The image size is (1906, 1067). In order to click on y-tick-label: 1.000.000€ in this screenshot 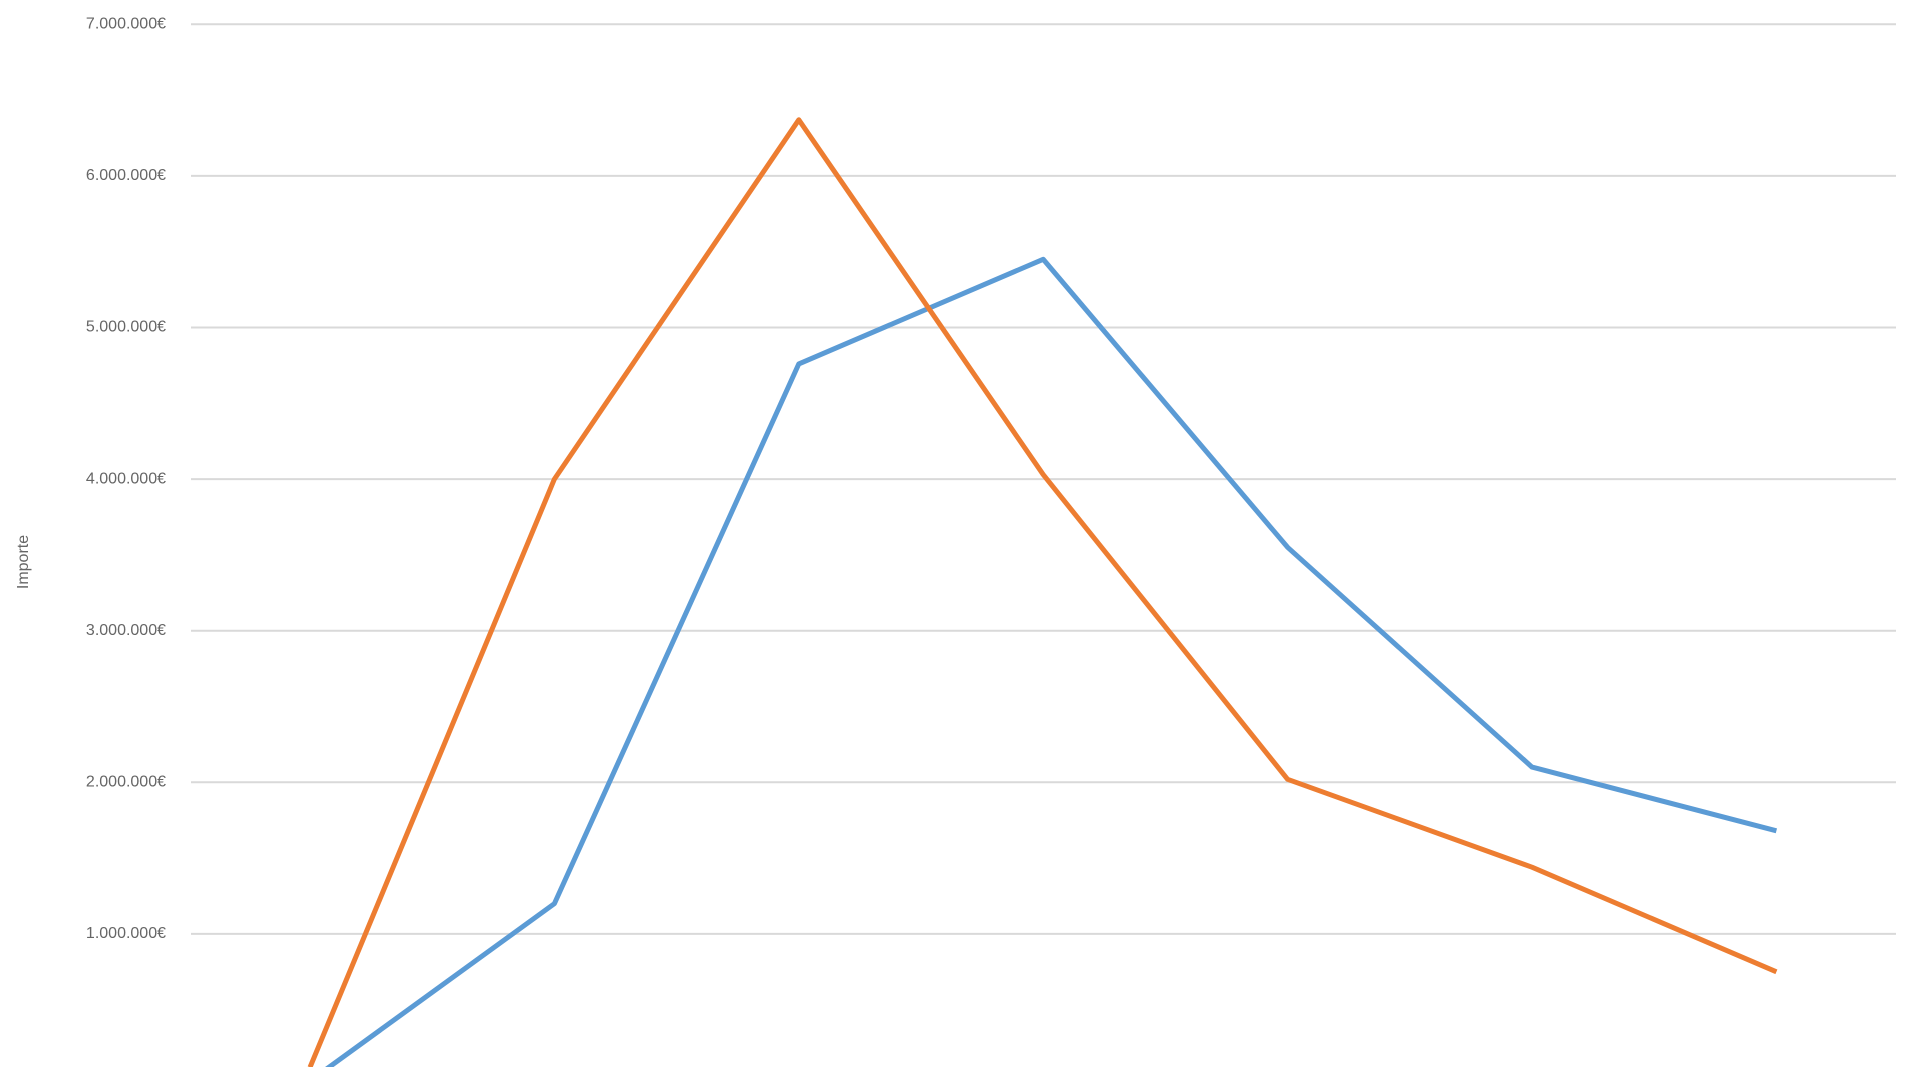, I will do `click(126, 933)`.